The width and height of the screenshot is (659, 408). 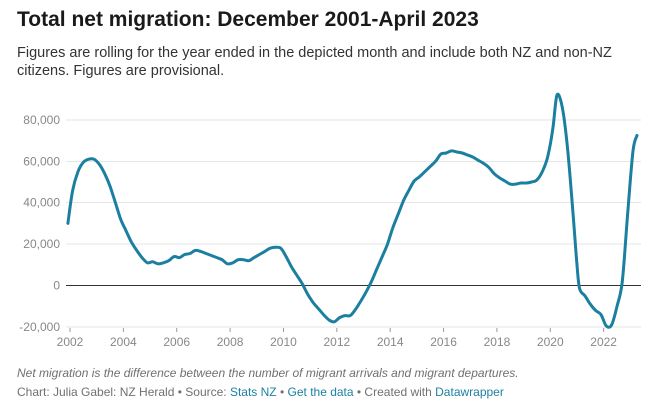 What do you see at coordinates (603, 342) in the screenshot?
I see `x-tick-label: 2022` at bounding box center [603, 342].